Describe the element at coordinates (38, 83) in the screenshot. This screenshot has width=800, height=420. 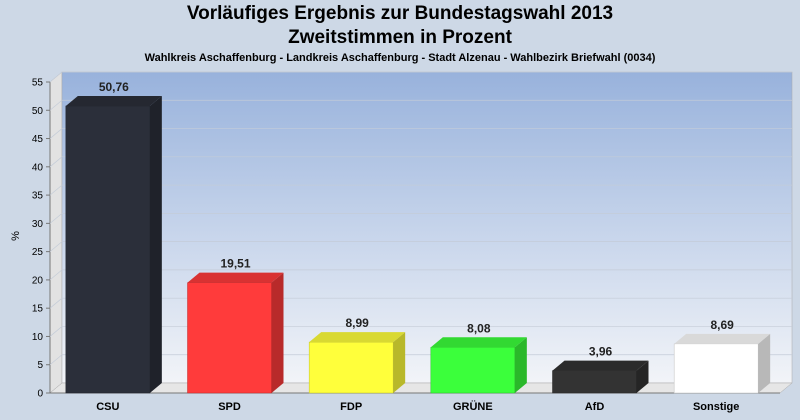
I see `y-tick-label: 55` at that location.